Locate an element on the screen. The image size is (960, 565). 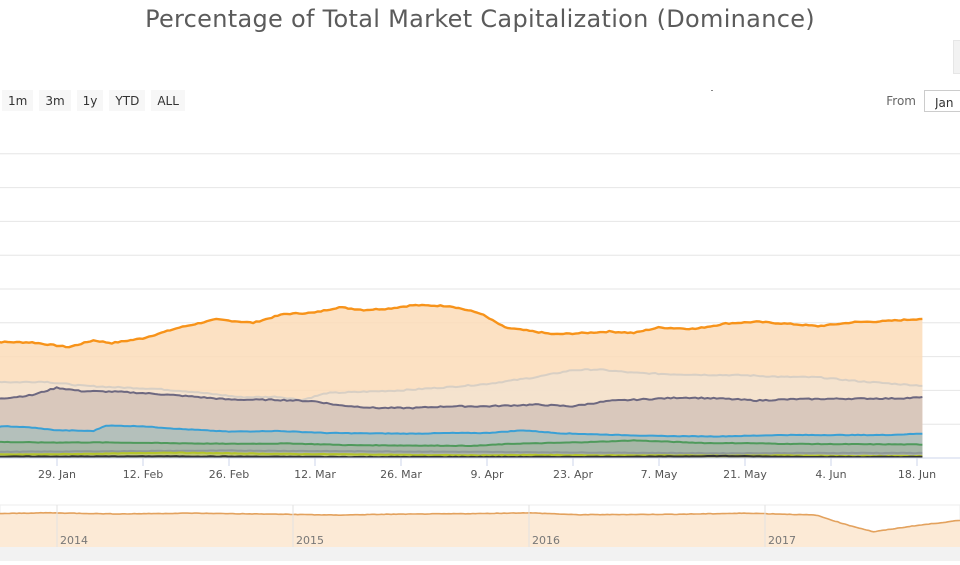
x-tick-label: 4. Jun is located at coordinates (830, 474).